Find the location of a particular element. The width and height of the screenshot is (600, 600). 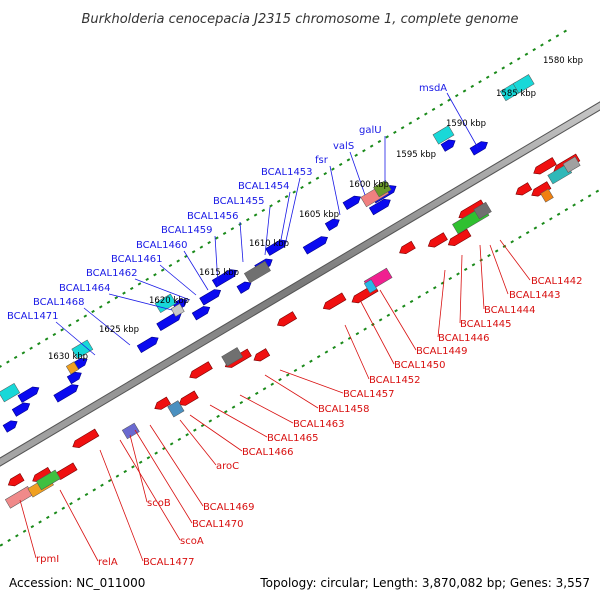

cyan-gene-shape is located at coordinates (370, 286).